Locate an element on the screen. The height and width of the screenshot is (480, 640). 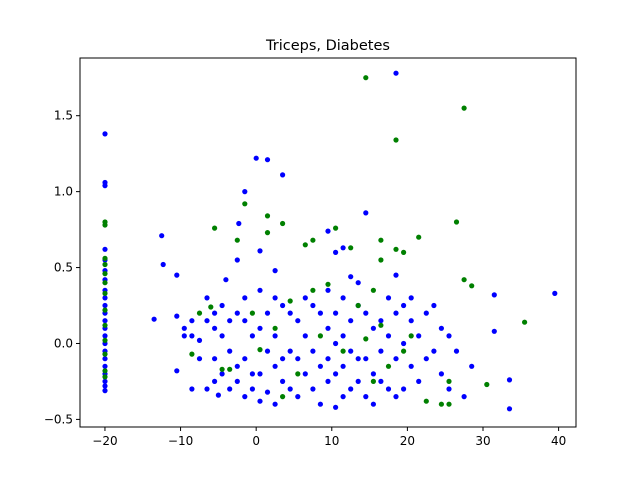
x-tick-label: 10 is located at coordinates (331, 441).